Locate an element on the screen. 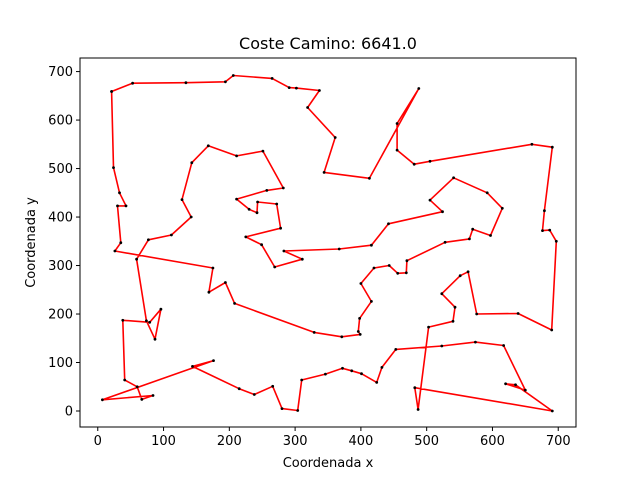 The width and height of the screenshot is (640, 480). y-tick-label: 200 is located at coordinates (60, 315).